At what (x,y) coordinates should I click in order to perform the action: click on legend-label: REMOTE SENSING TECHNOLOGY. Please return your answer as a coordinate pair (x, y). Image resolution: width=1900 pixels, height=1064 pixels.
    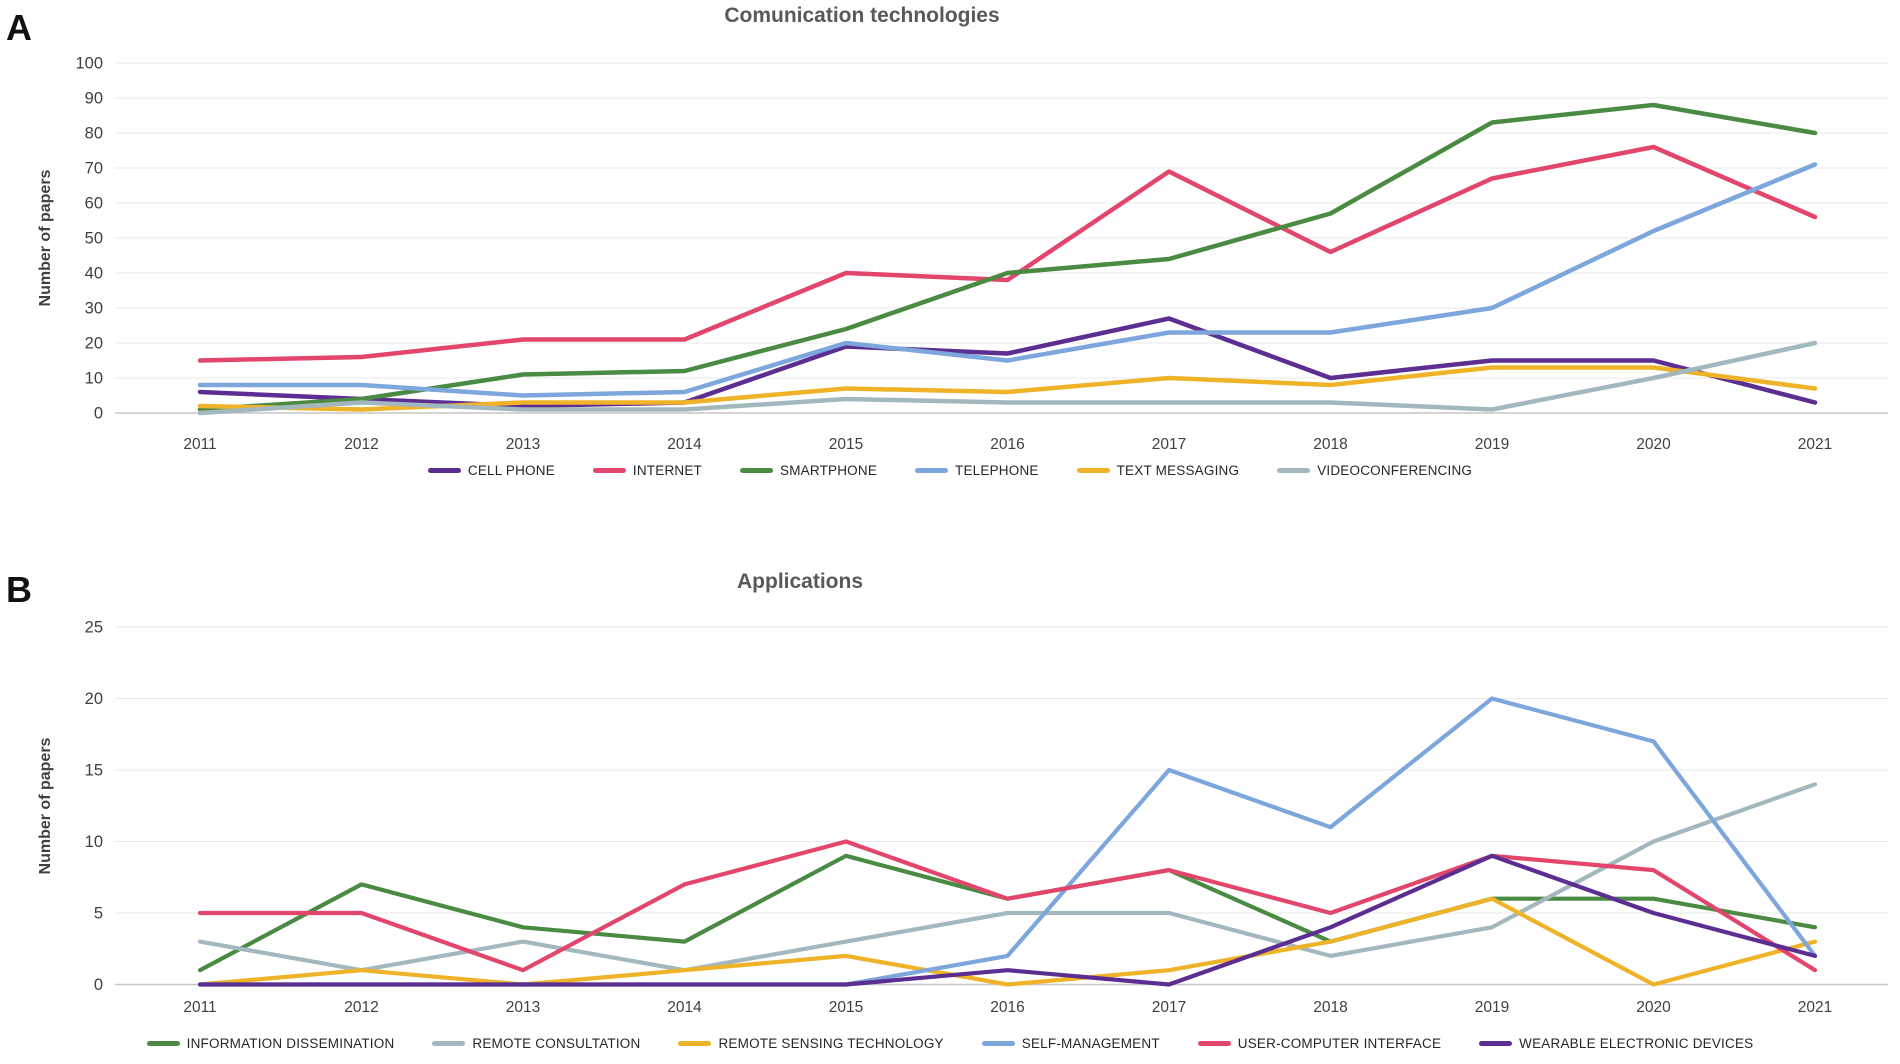
    Looking at the image, I should click on (831, 1043).